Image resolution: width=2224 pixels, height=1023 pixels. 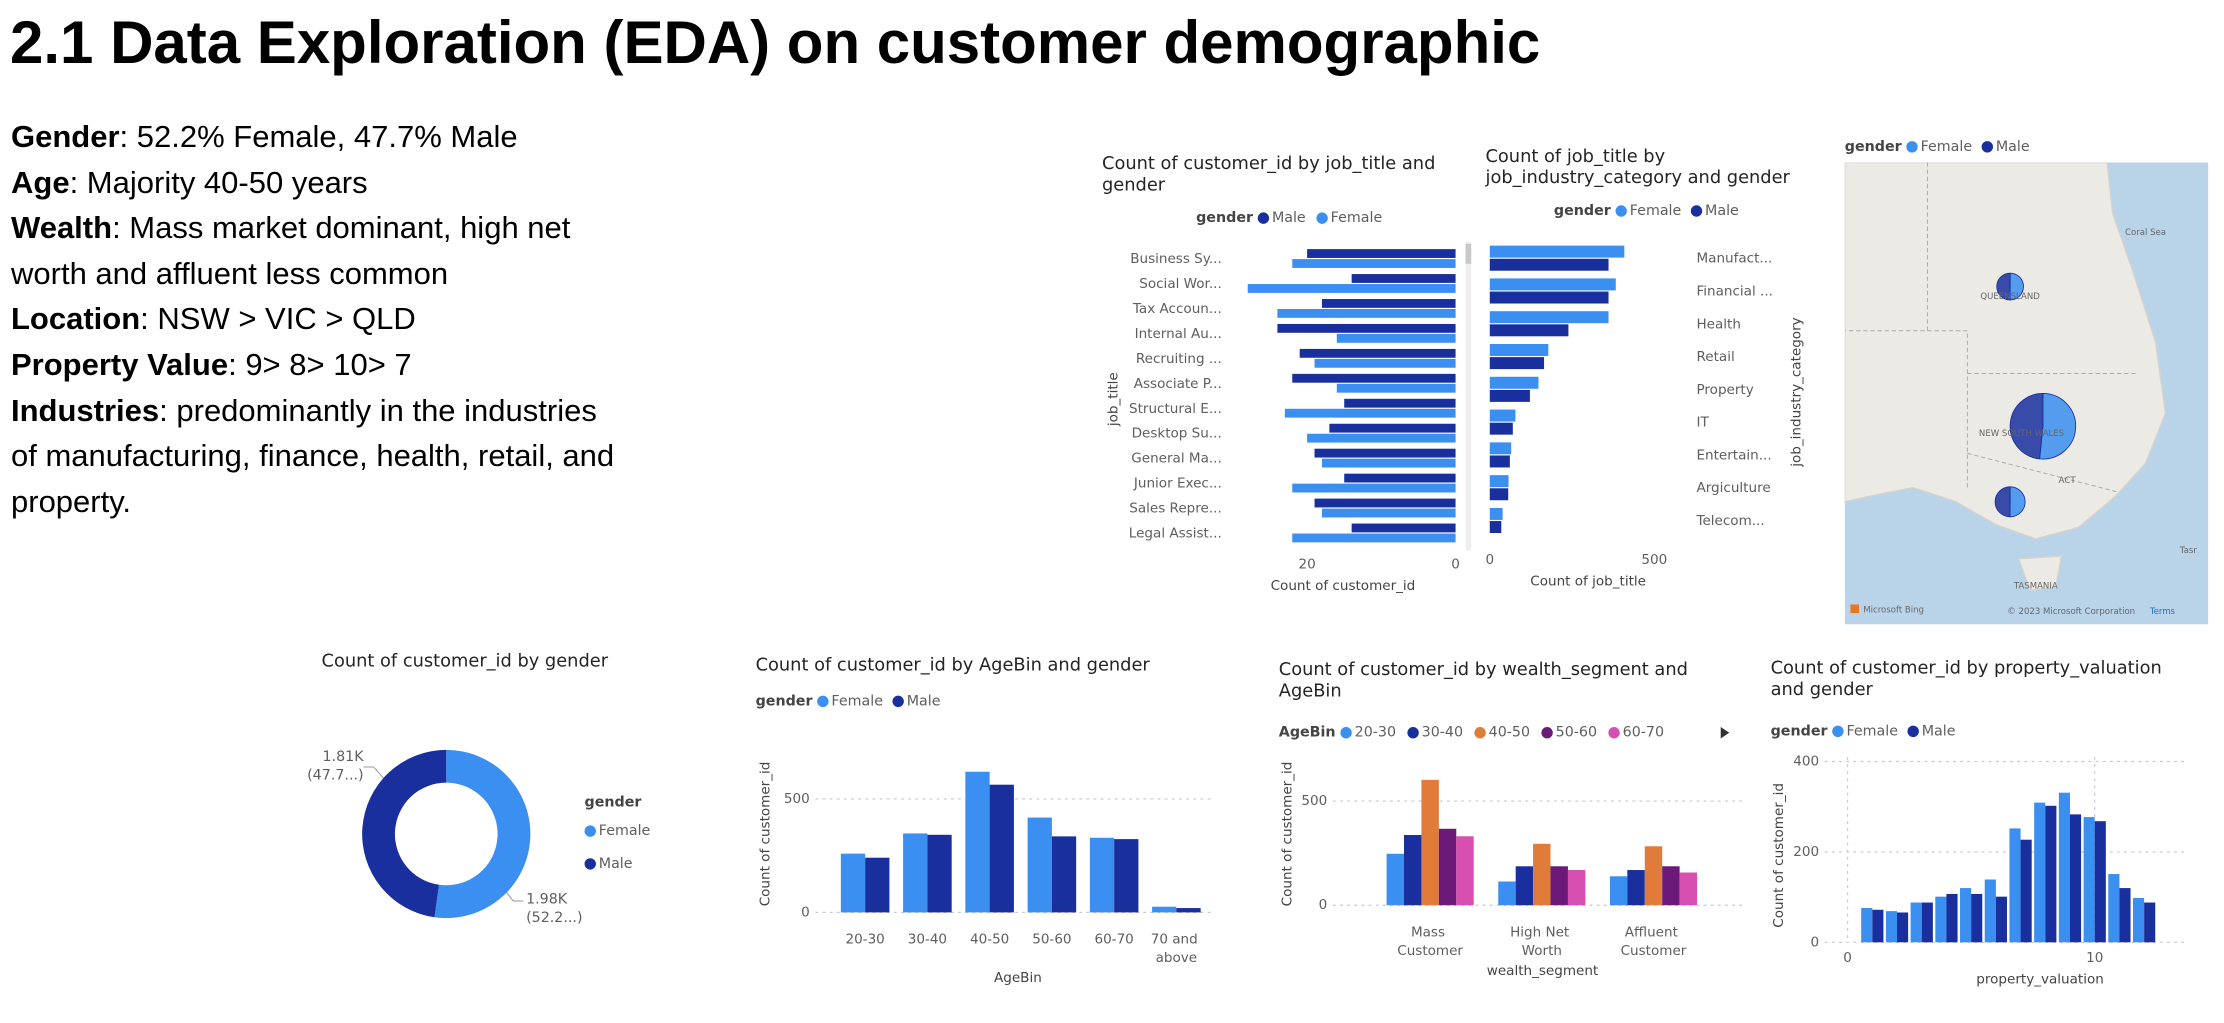 What do you see at coordinates (2188, 551) in the screenshot?
I see `map-label: Tasr` at bounding box center [2188, 551].